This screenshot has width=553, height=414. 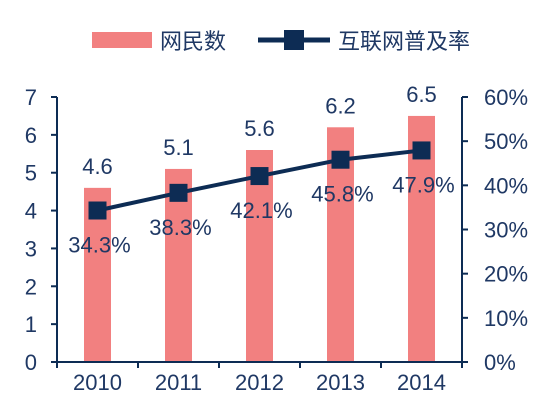 What do you see at coordinates (31, 97) in the screenshot?
I see `y-left-tick-label: 7` at bounding box center [31, 97].